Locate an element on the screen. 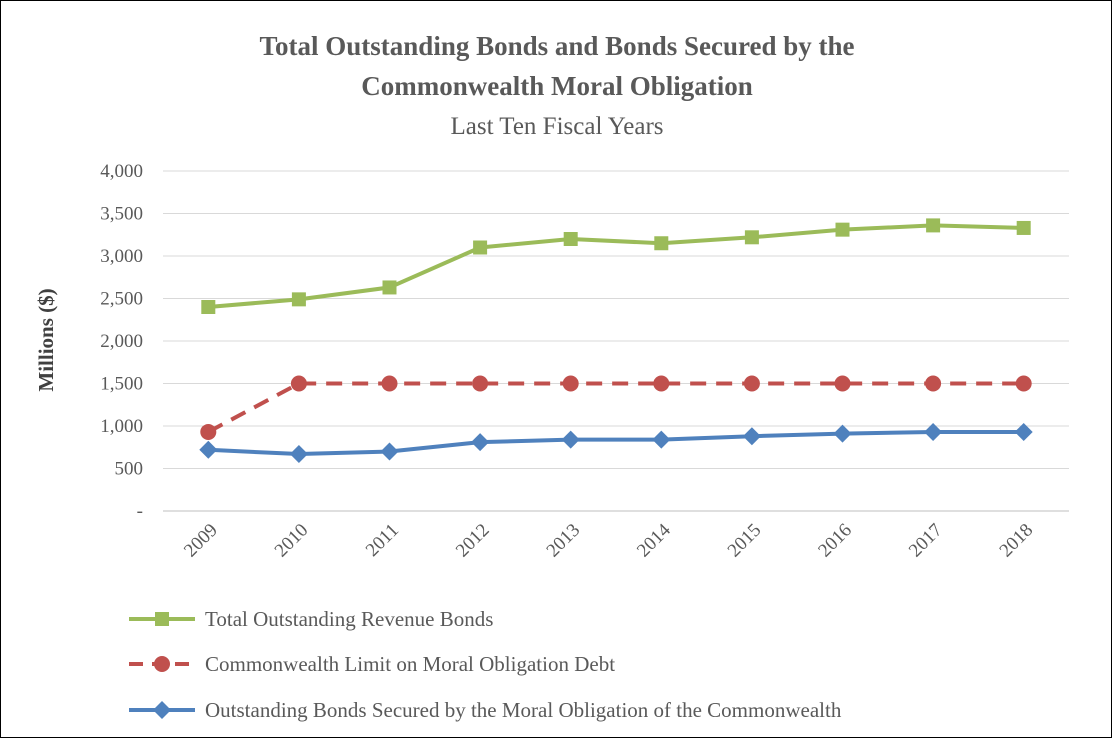 The image size is (1112, 739). y-tick-label: 4,000 is located at coordinates (121, 171).